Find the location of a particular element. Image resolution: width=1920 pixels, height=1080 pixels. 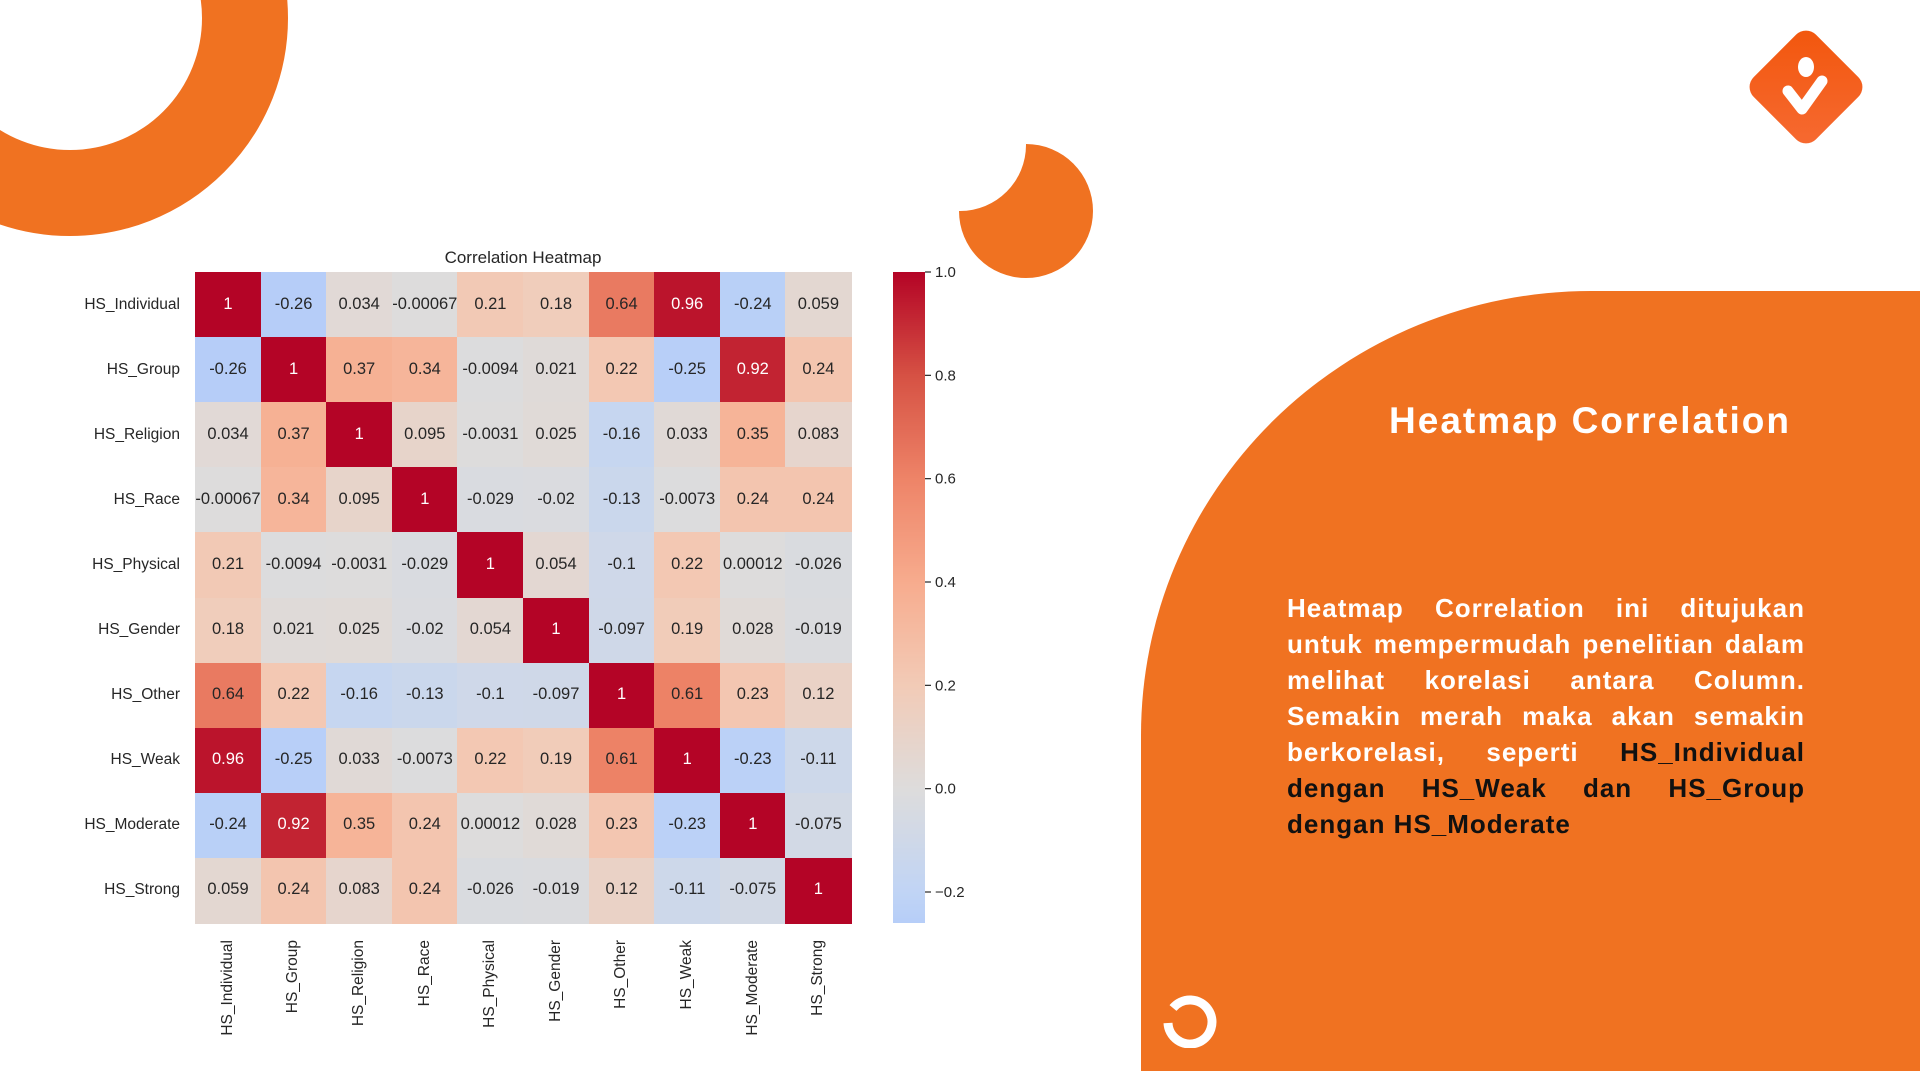

cell-value-label: 0.24 is located at coordinates (293, 889).